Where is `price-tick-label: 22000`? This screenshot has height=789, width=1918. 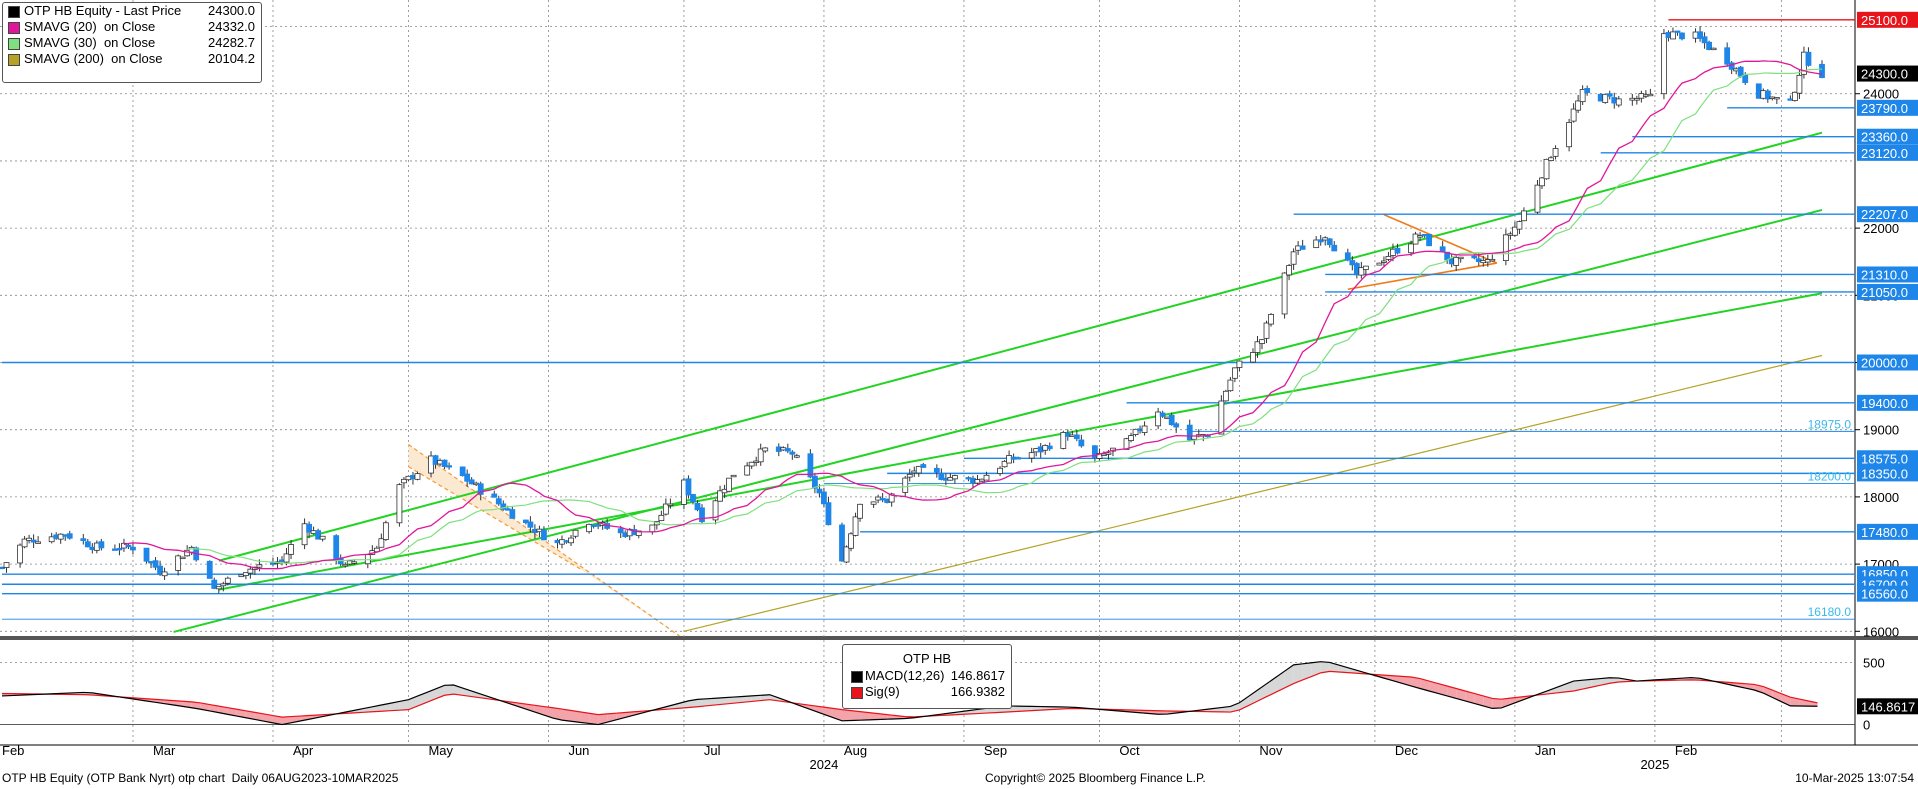
price-tick-label: 22000 is located at coordinates (1881, 228).